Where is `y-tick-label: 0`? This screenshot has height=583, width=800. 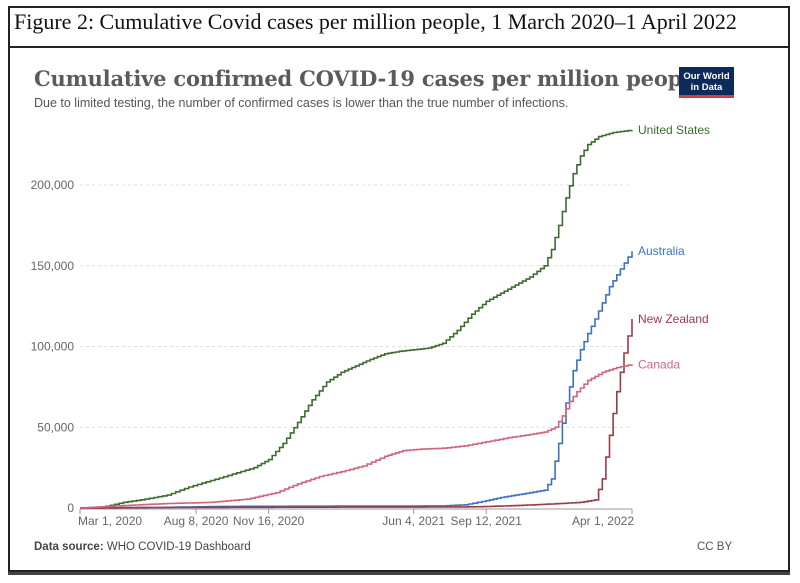 y-tick-label: 0 is located at coordinates (70, 508).